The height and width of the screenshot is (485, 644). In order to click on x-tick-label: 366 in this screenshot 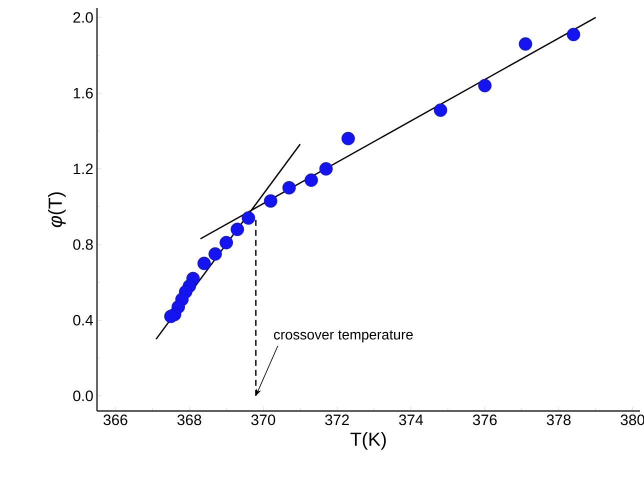, I will do `click(116, 420)`.